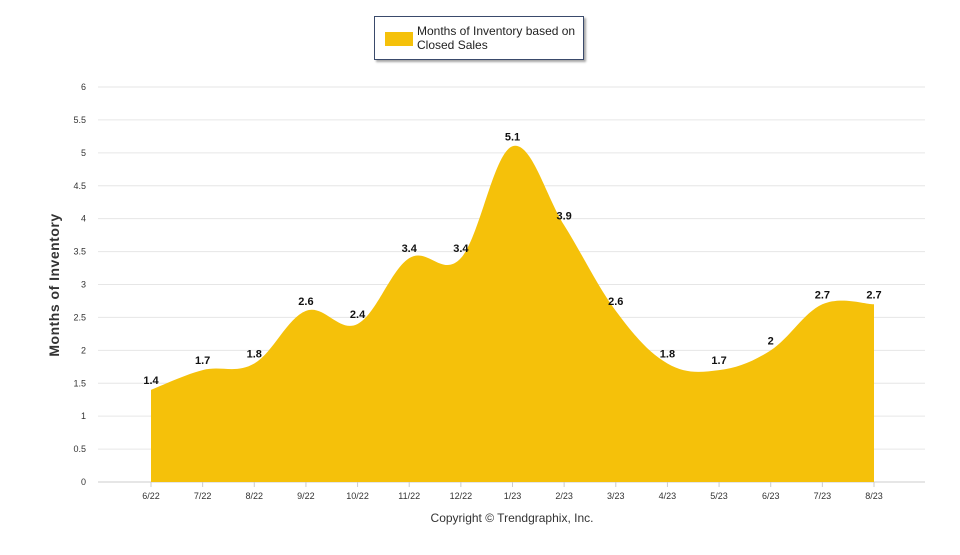  I want to click on x-tick-label: 7/22, so click(203, 496).